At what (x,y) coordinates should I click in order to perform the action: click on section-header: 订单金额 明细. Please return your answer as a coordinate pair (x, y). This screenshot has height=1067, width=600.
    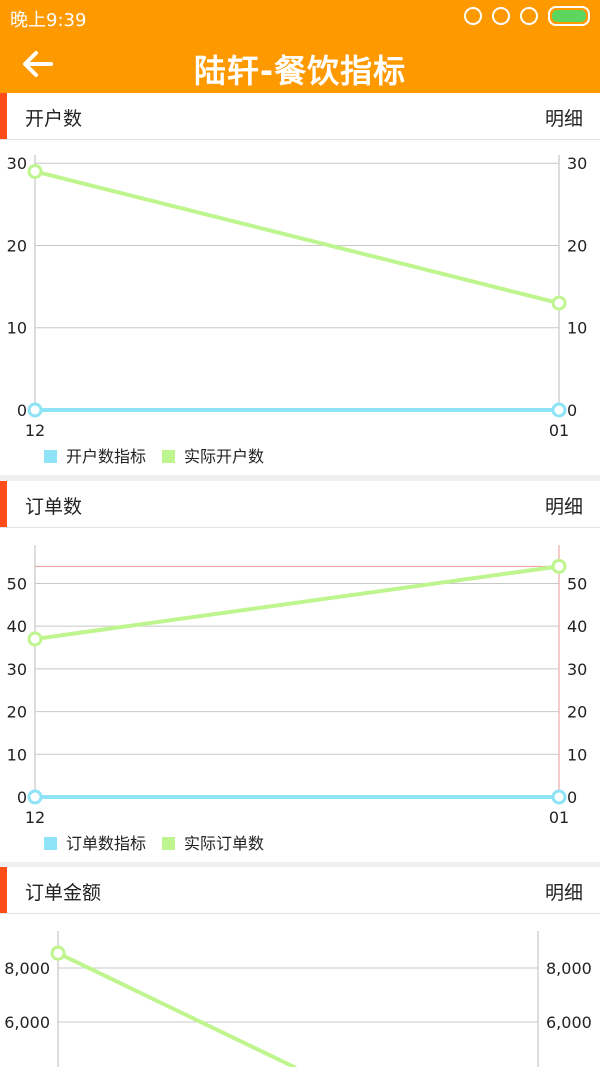
    Looking at the image, I should click on (300, 890).